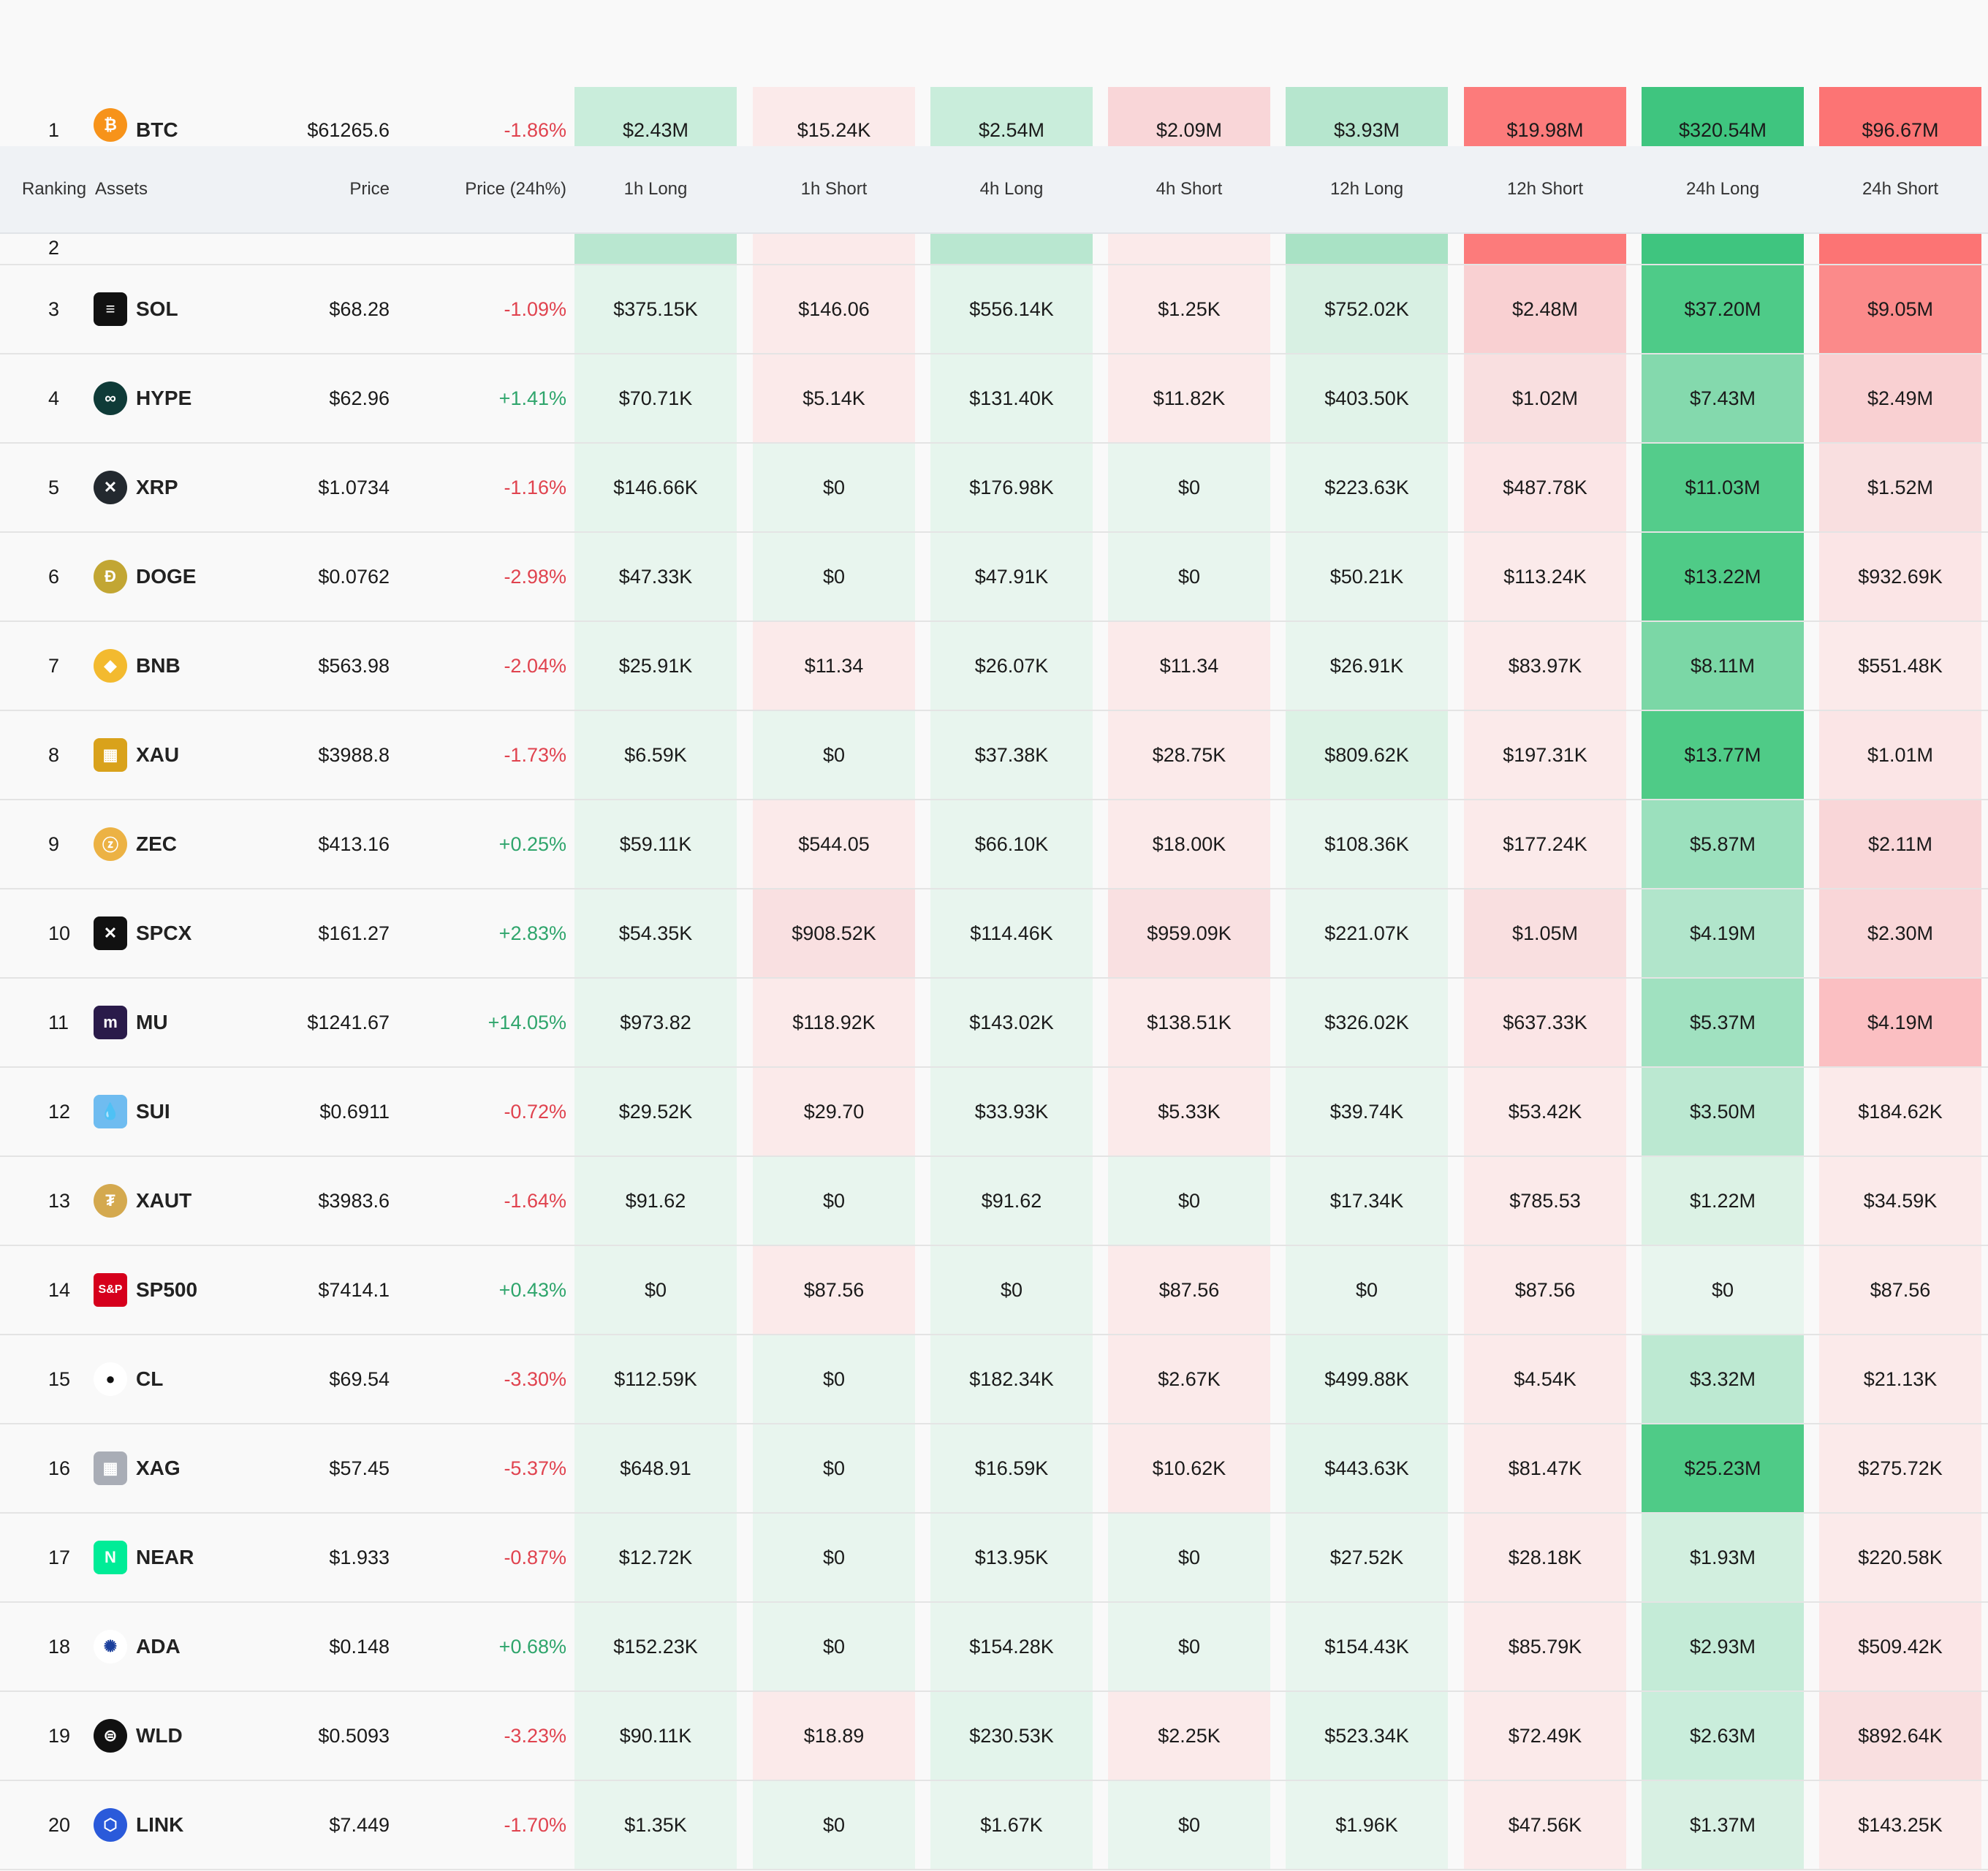 This screenshot has width=1988, height=1871. What do you see at coordinates (1011, 1468) in the screenshot?
I see `cell-4h-long: $16.59K` at bounding box center [1011, 1468].